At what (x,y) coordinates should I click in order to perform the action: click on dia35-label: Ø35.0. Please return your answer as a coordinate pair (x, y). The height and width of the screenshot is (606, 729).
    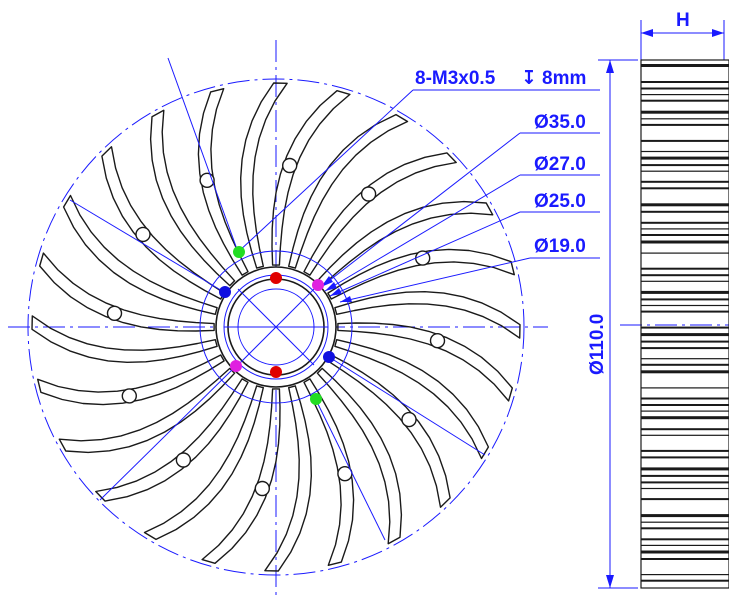
    Looking at the image, I should click on (560, 122).